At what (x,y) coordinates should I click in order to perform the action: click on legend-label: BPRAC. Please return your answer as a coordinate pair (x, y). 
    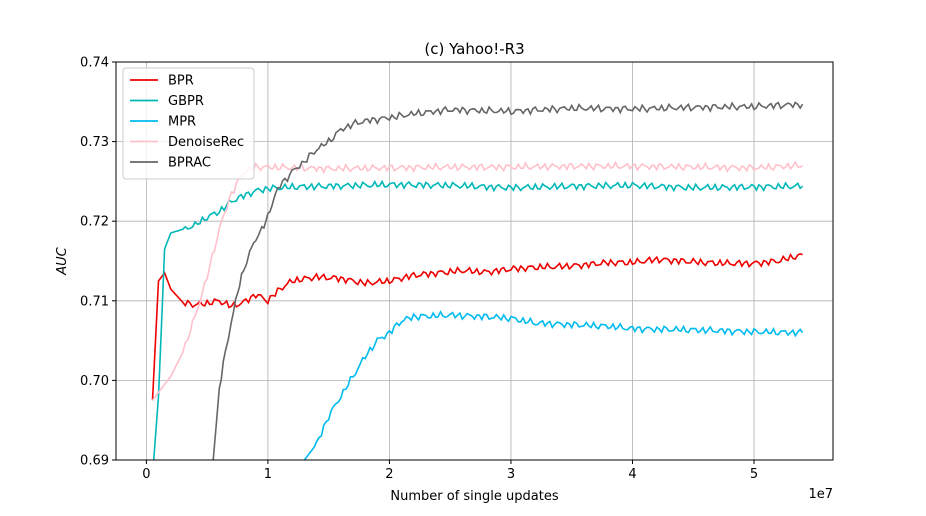
    Looking at the image, I should click on (189, 163).